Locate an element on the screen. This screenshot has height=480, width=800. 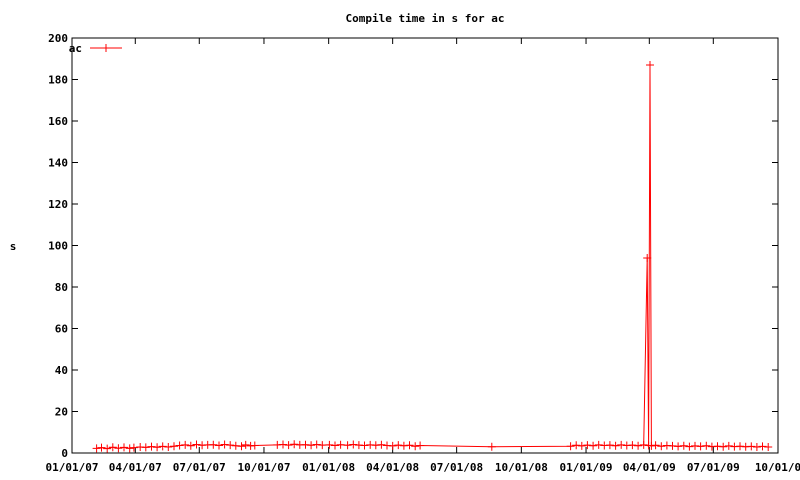
x-tick-label: 07/01/08 is located at coordinates (456, 467).